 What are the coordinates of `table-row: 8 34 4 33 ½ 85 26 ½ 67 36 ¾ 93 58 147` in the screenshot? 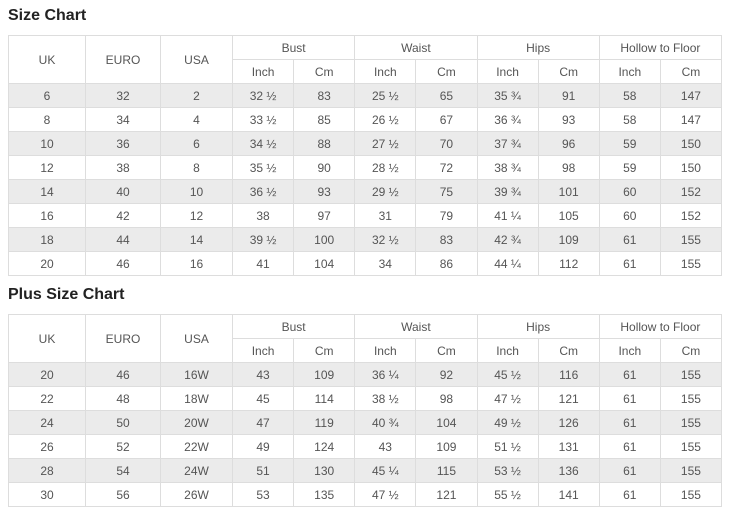 It's located at (365, 119).